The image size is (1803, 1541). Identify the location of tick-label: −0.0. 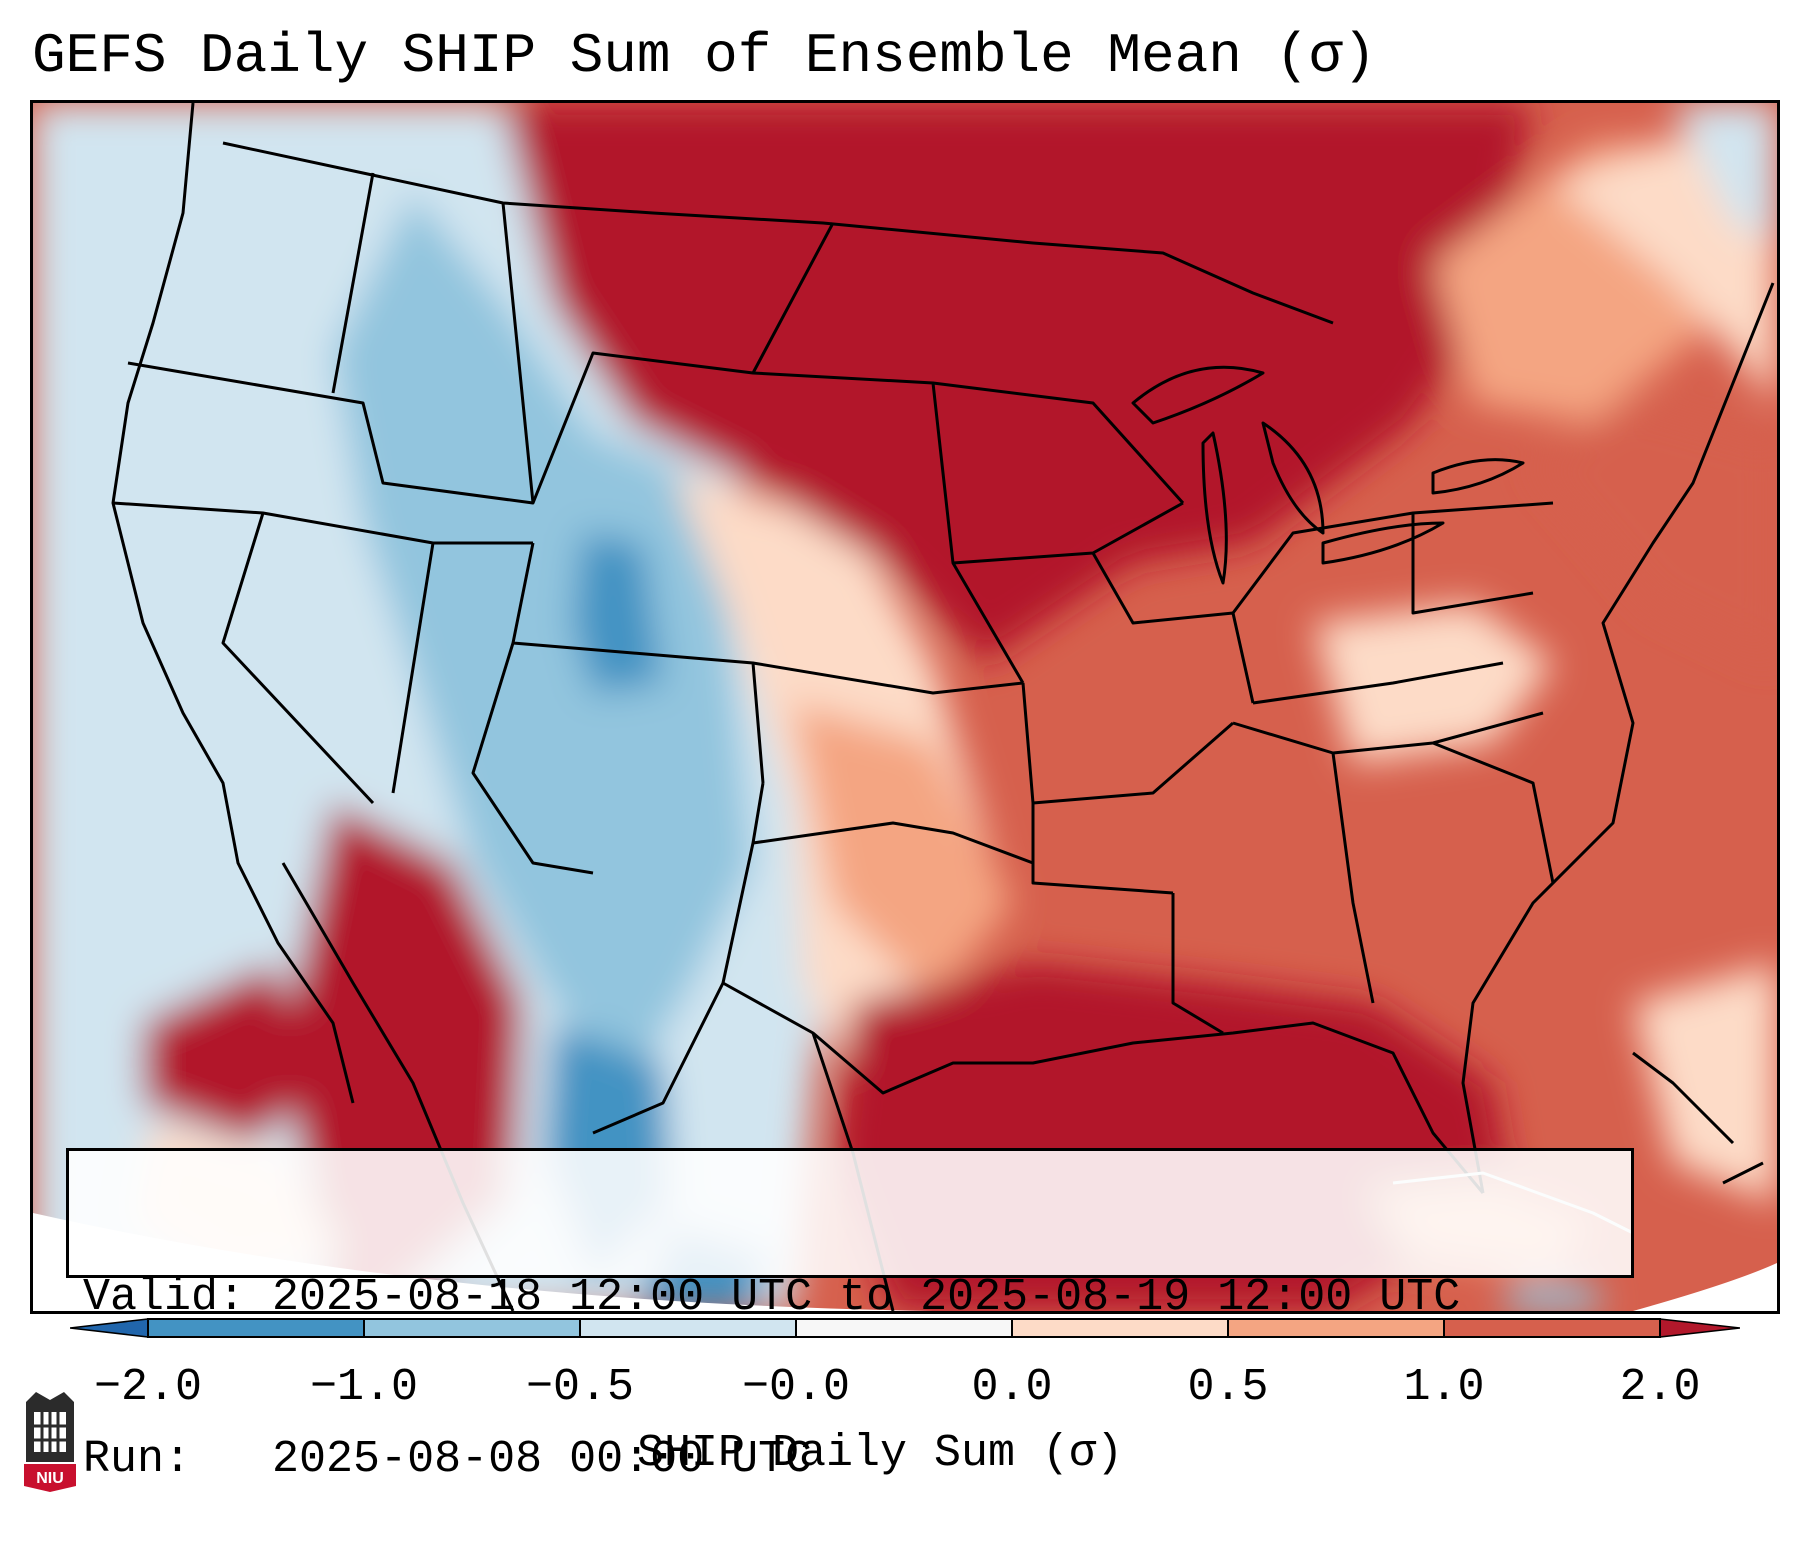
(796, 1387).